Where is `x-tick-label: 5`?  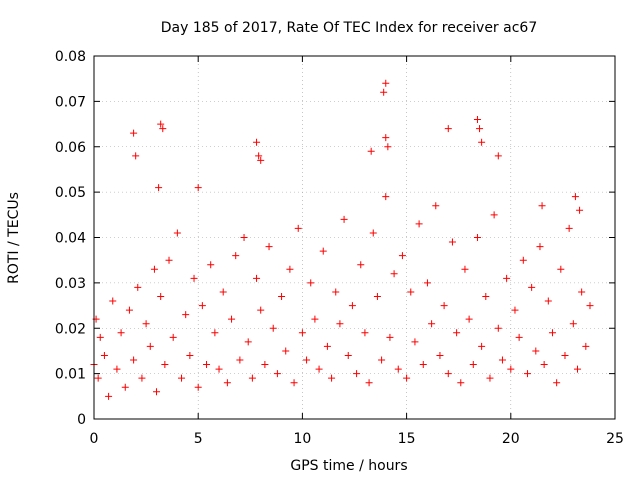 x-tick-label: 5 is located at coordinates (198, 439).